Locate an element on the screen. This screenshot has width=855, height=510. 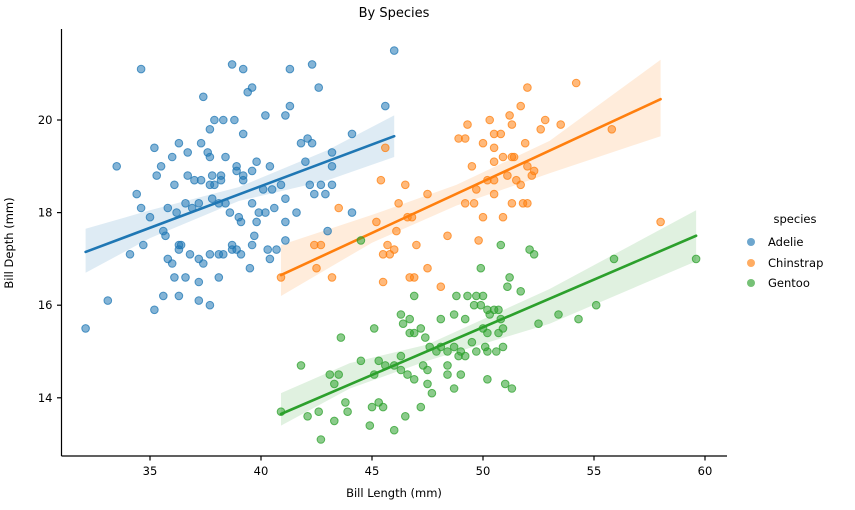
y-tick-label: 14 is located at coordinates (45, 398).